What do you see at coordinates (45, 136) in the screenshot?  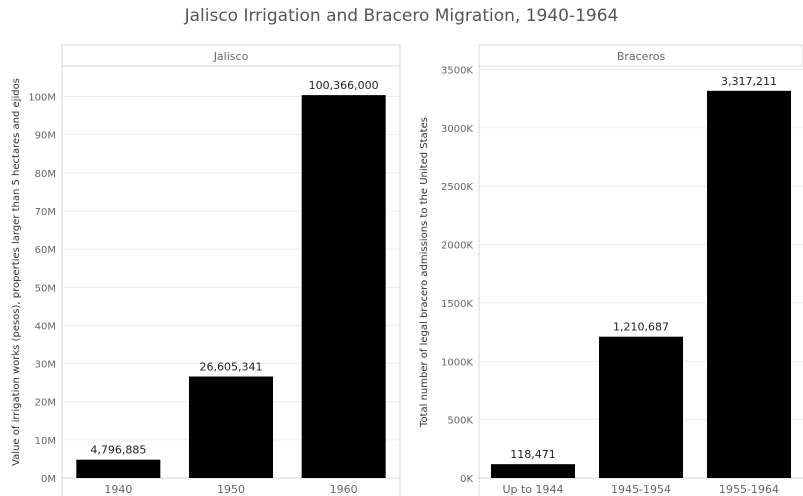 I see `panel1-ytick-label: 90M` at bounding box center [45, 136].